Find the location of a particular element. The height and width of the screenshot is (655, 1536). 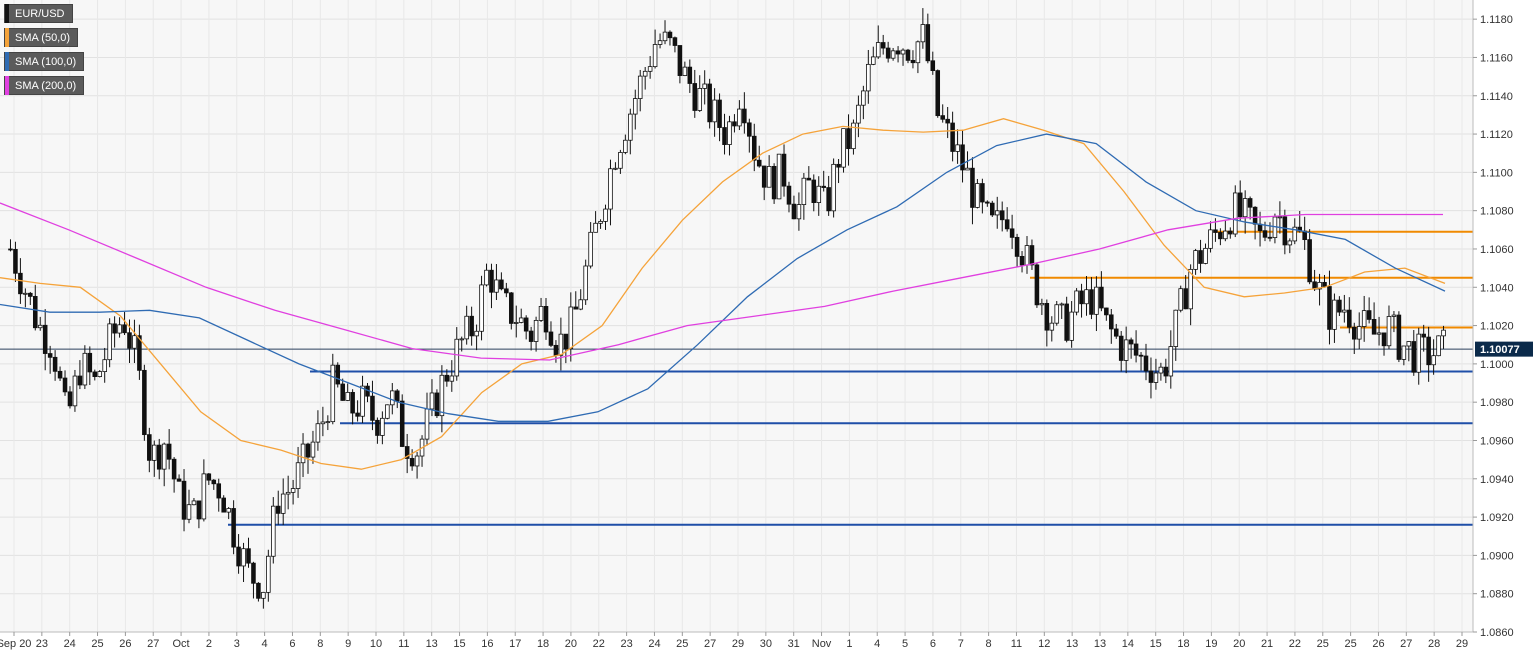

x-tick-label: 5 is located at coordinates (905, 644).